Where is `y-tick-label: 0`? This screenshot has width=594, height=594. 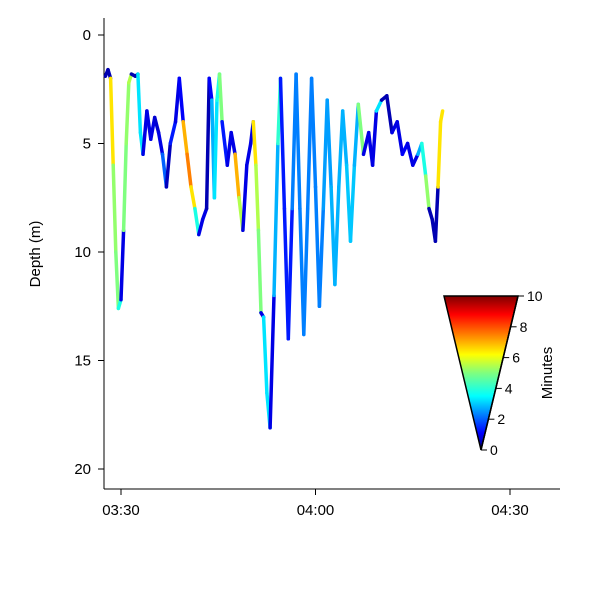
y-tick-label: 0 is located at coordinates (87, 35).